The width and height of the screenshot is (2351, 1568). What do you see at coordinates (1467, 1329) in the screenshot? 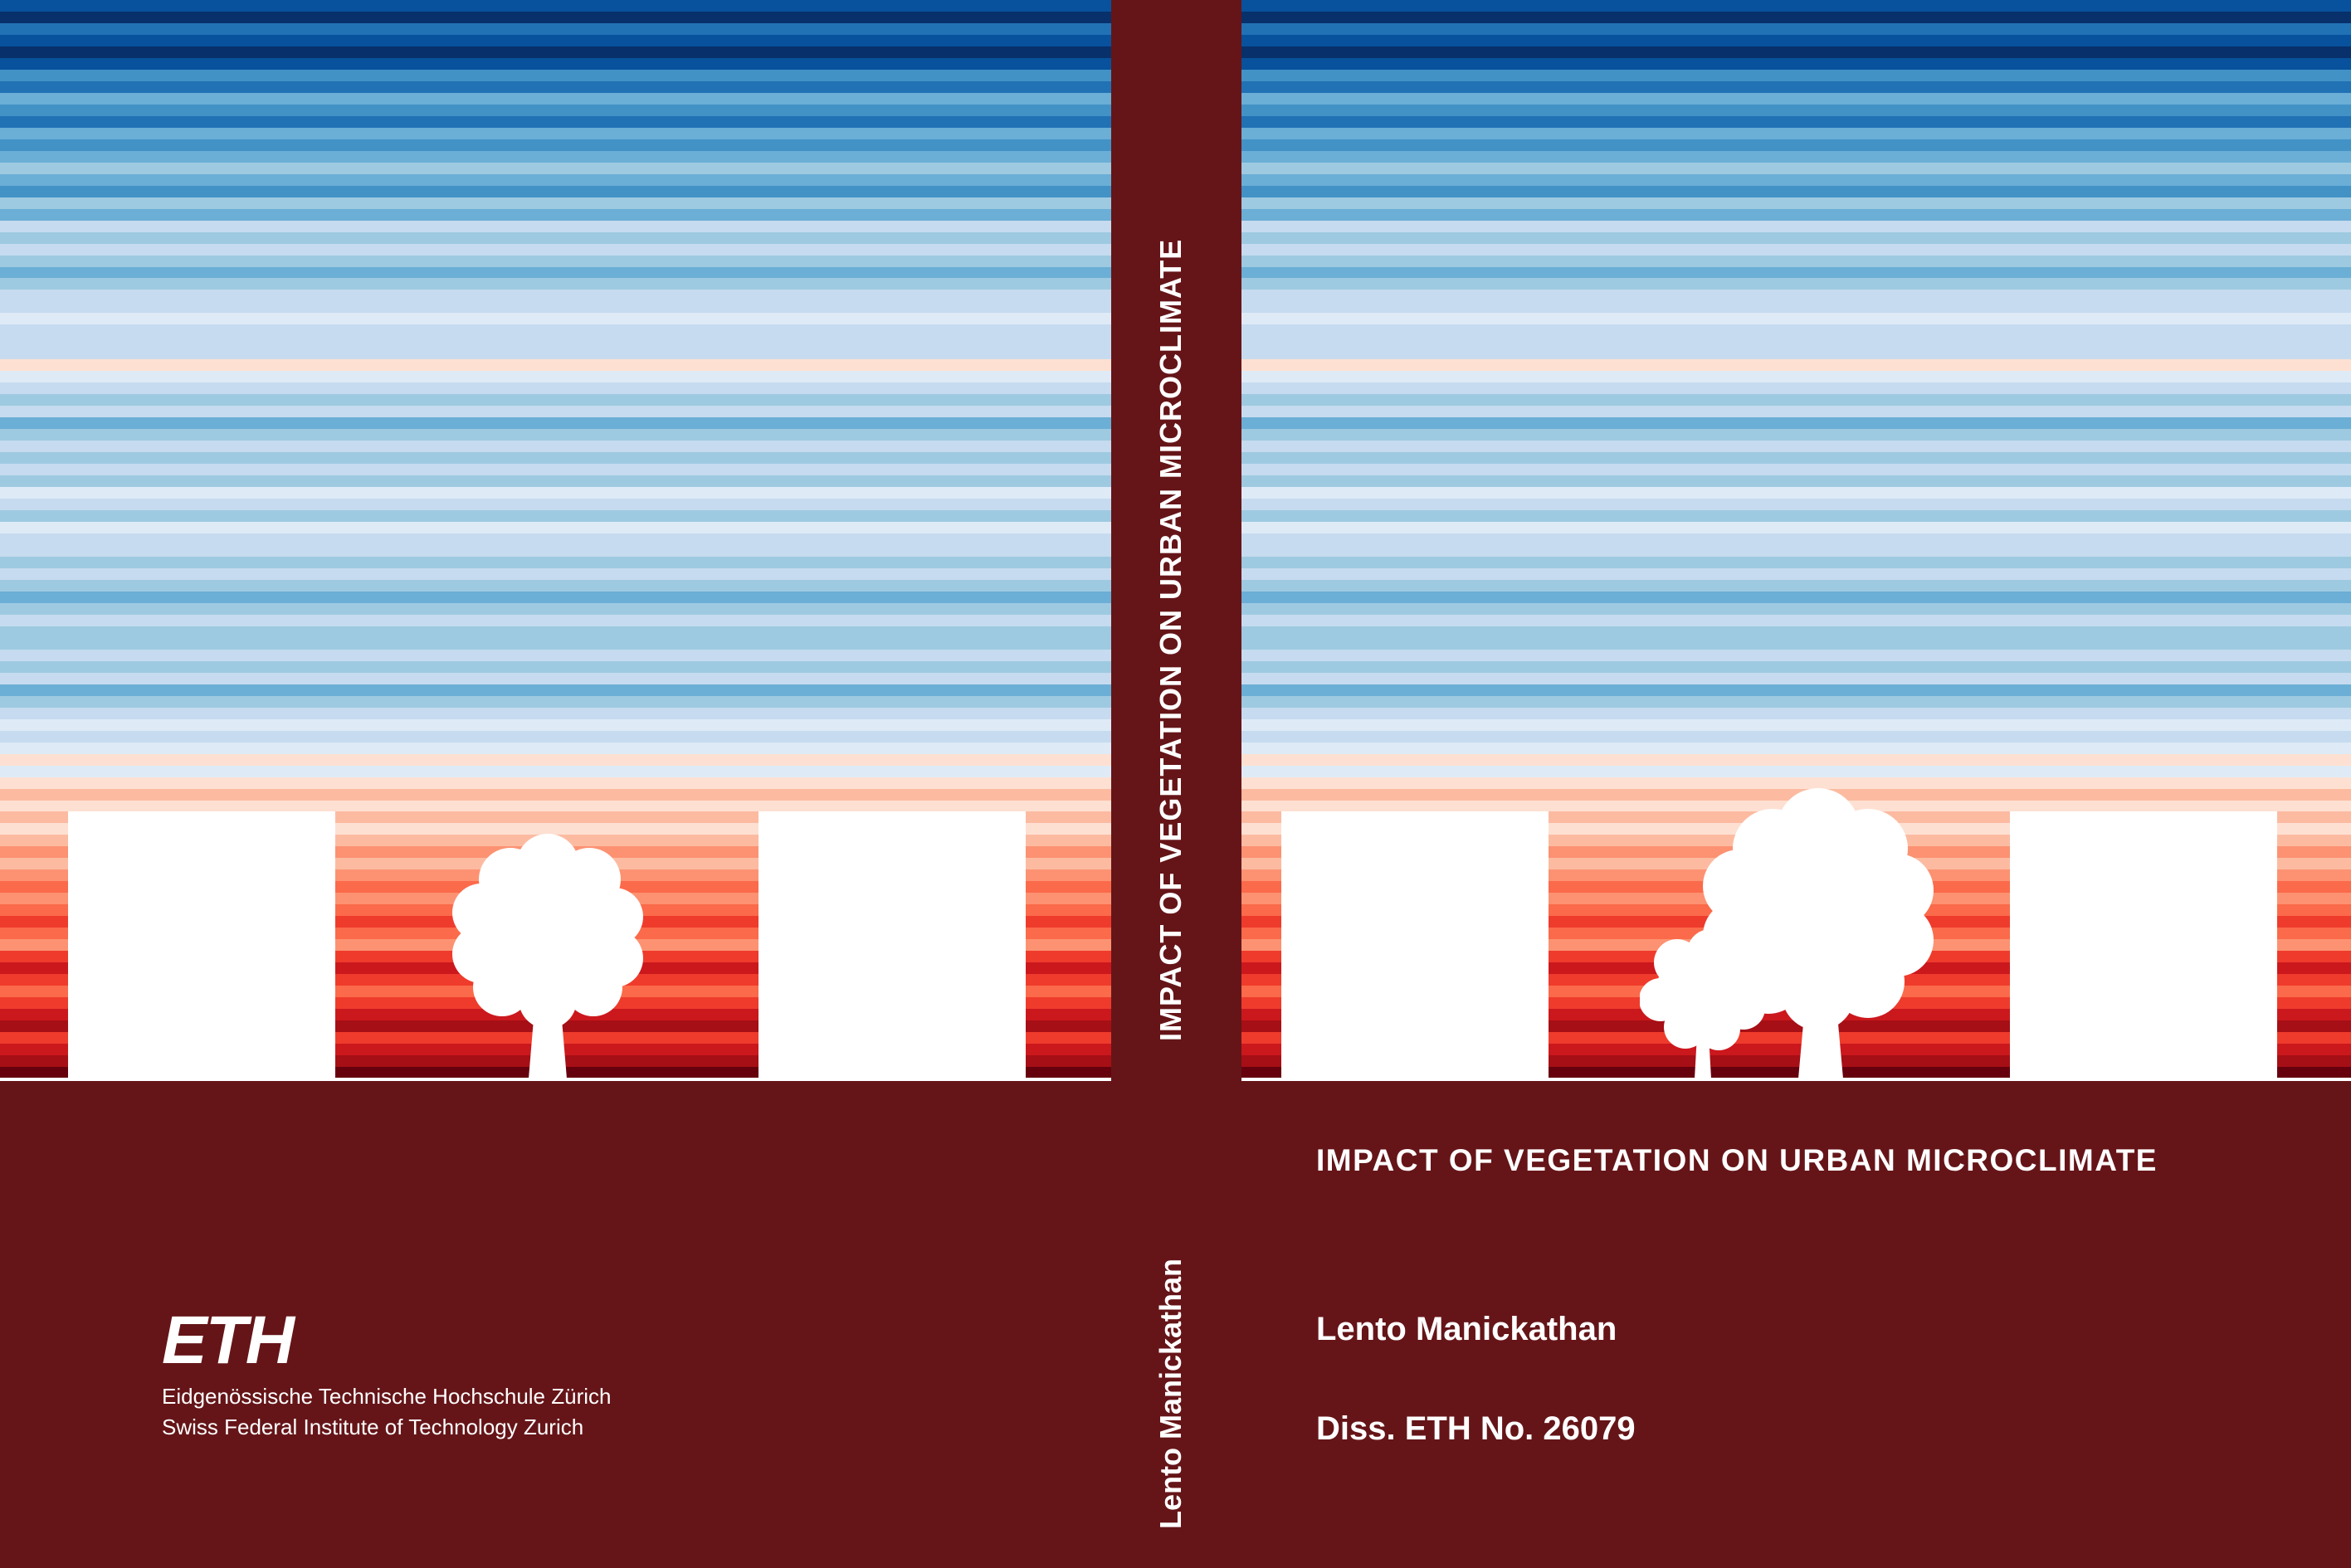
I see `book-author: Lento Manickathan` at bounding box center [1467, 1329].